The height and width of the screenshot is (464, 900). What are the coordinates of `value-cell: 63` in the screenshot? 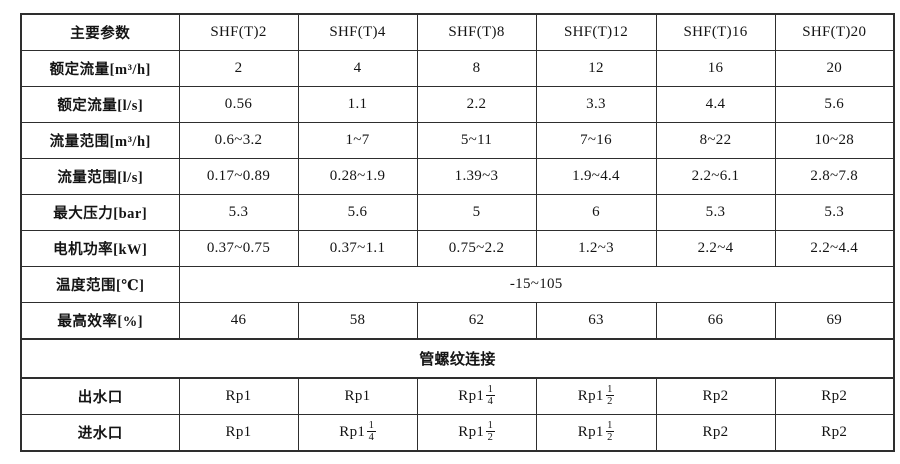 It's located at (596, 321).